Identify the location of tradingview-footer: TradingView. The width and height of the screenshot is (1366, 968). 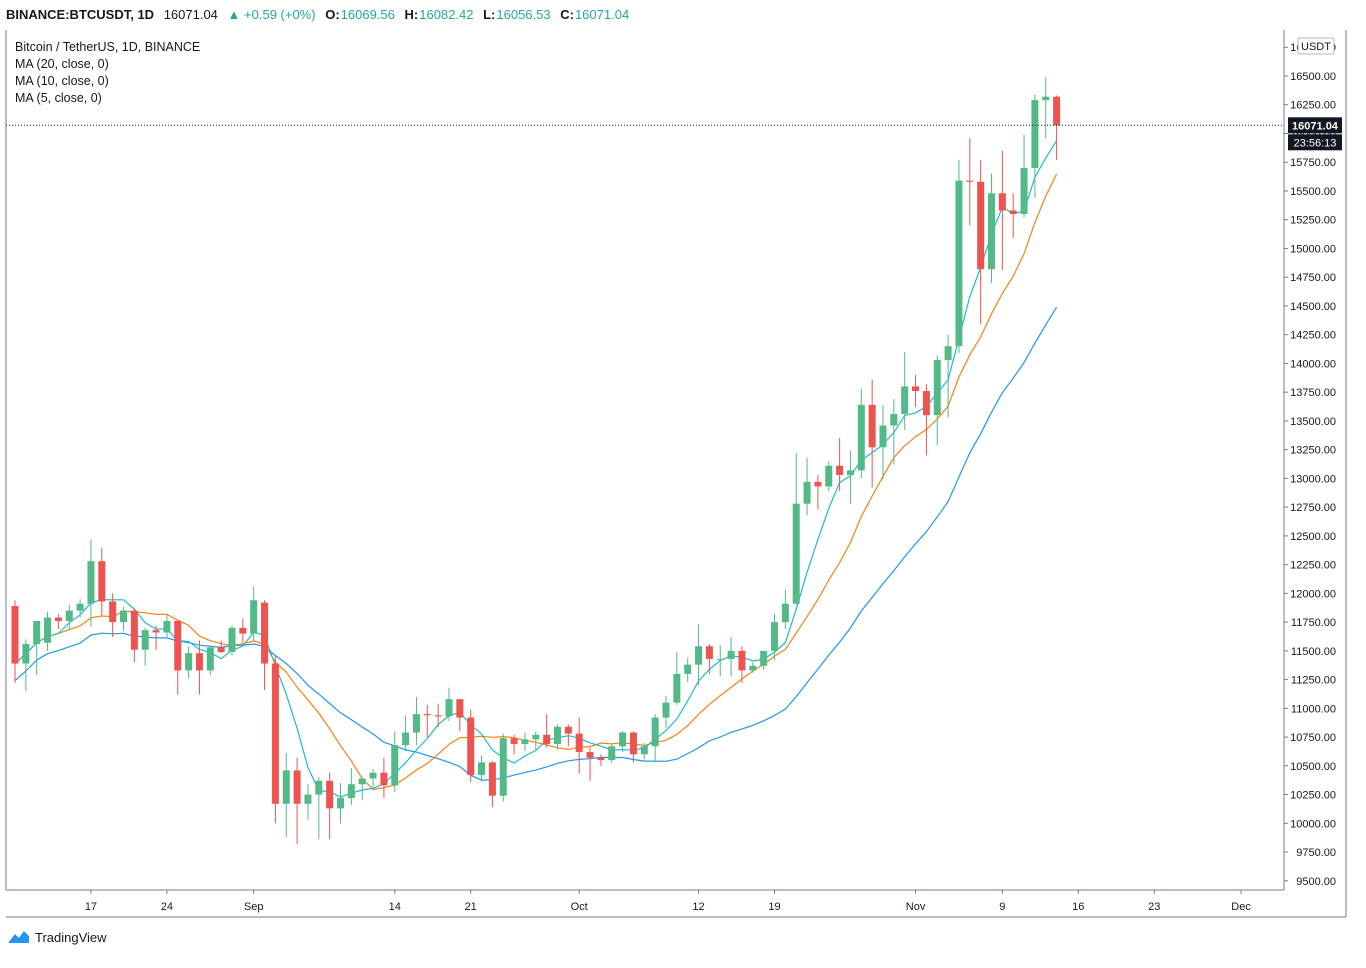
(57, 937).